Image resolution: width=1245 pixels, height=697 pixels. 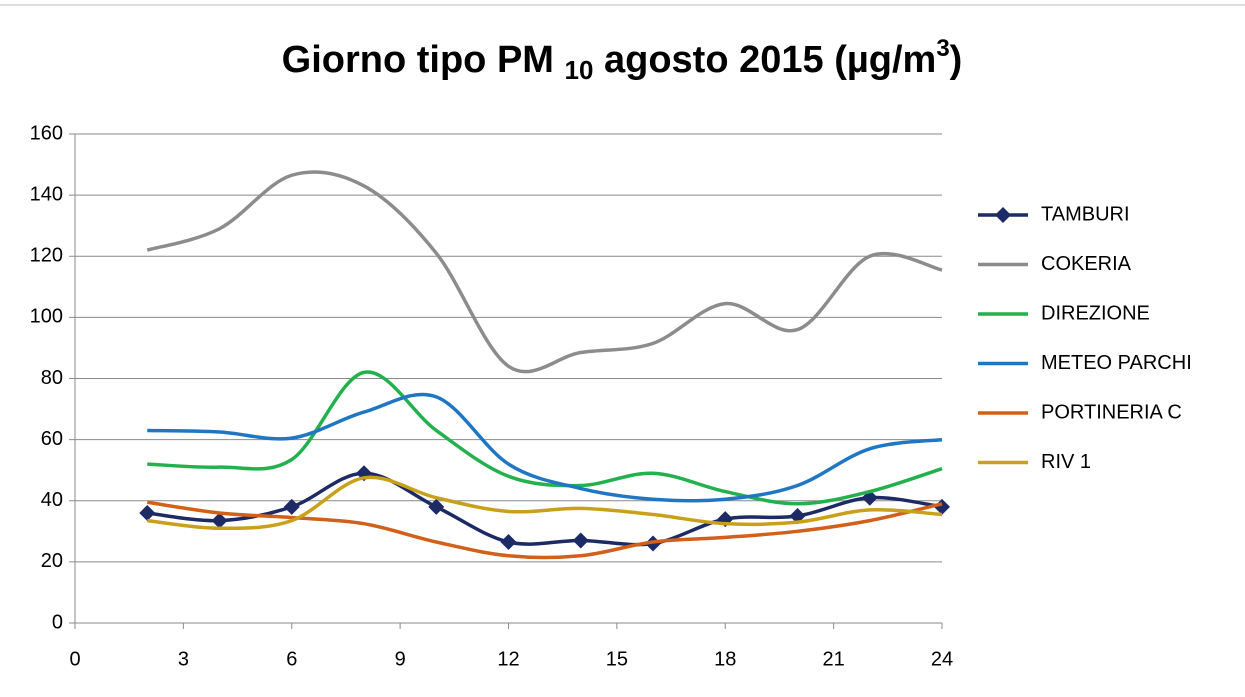 What do you see at coordinates (423, 60) in the screenshot?
I see `title-part: Giorno tipo PM` at bounding box center [423, 60].